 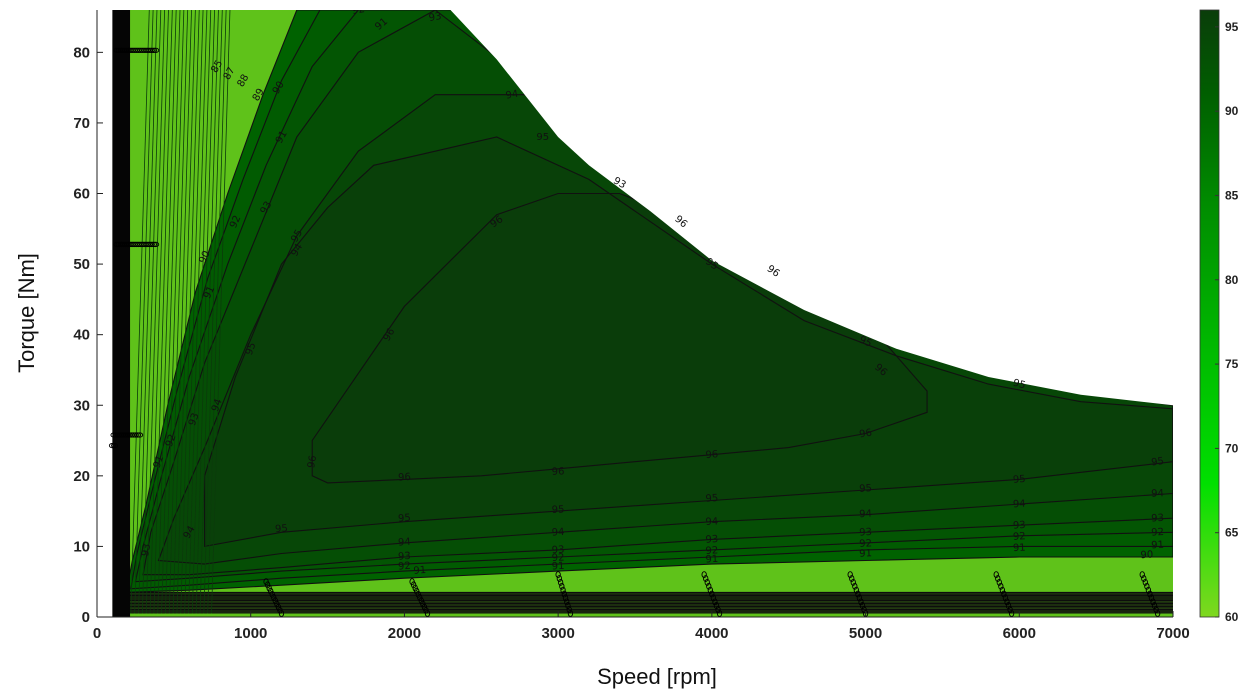 I want to click on colorbar-gradient, so click(x=1209, y=313).